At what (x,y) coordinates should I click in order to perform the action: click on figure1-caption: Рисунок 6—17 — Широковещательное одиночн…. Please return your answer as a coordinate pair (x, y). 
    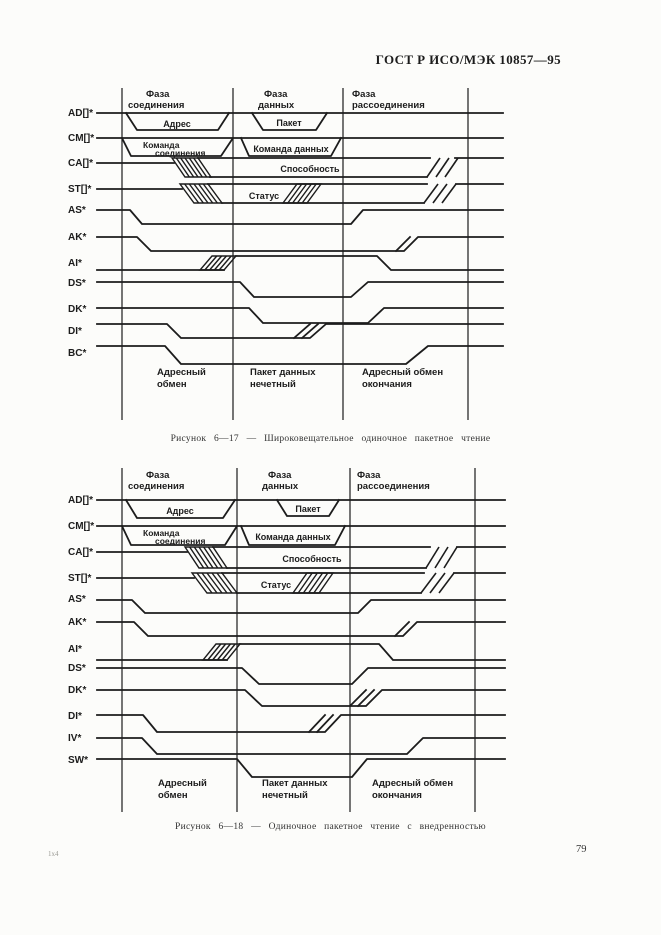
    Looking at the image, I should click on (330, 439).